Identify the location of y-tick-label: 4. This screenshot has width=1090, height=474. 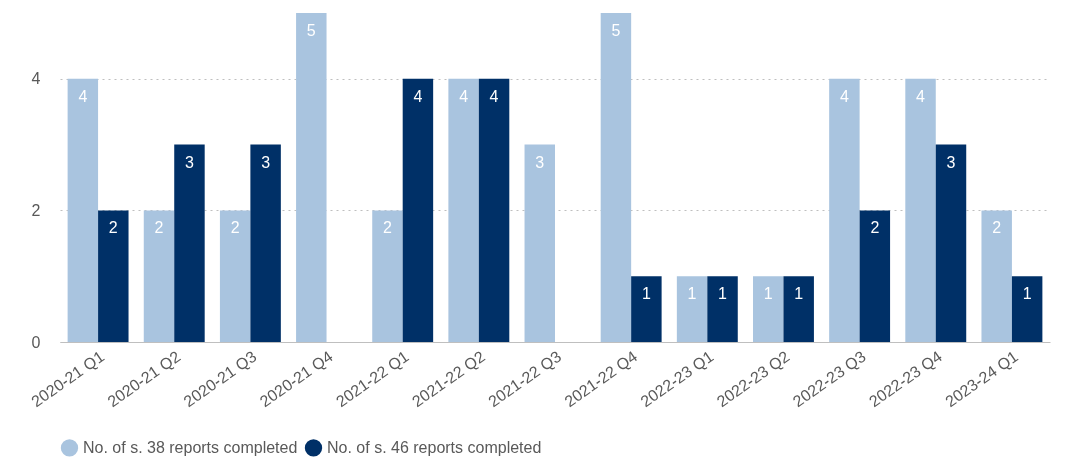
(36, 79).